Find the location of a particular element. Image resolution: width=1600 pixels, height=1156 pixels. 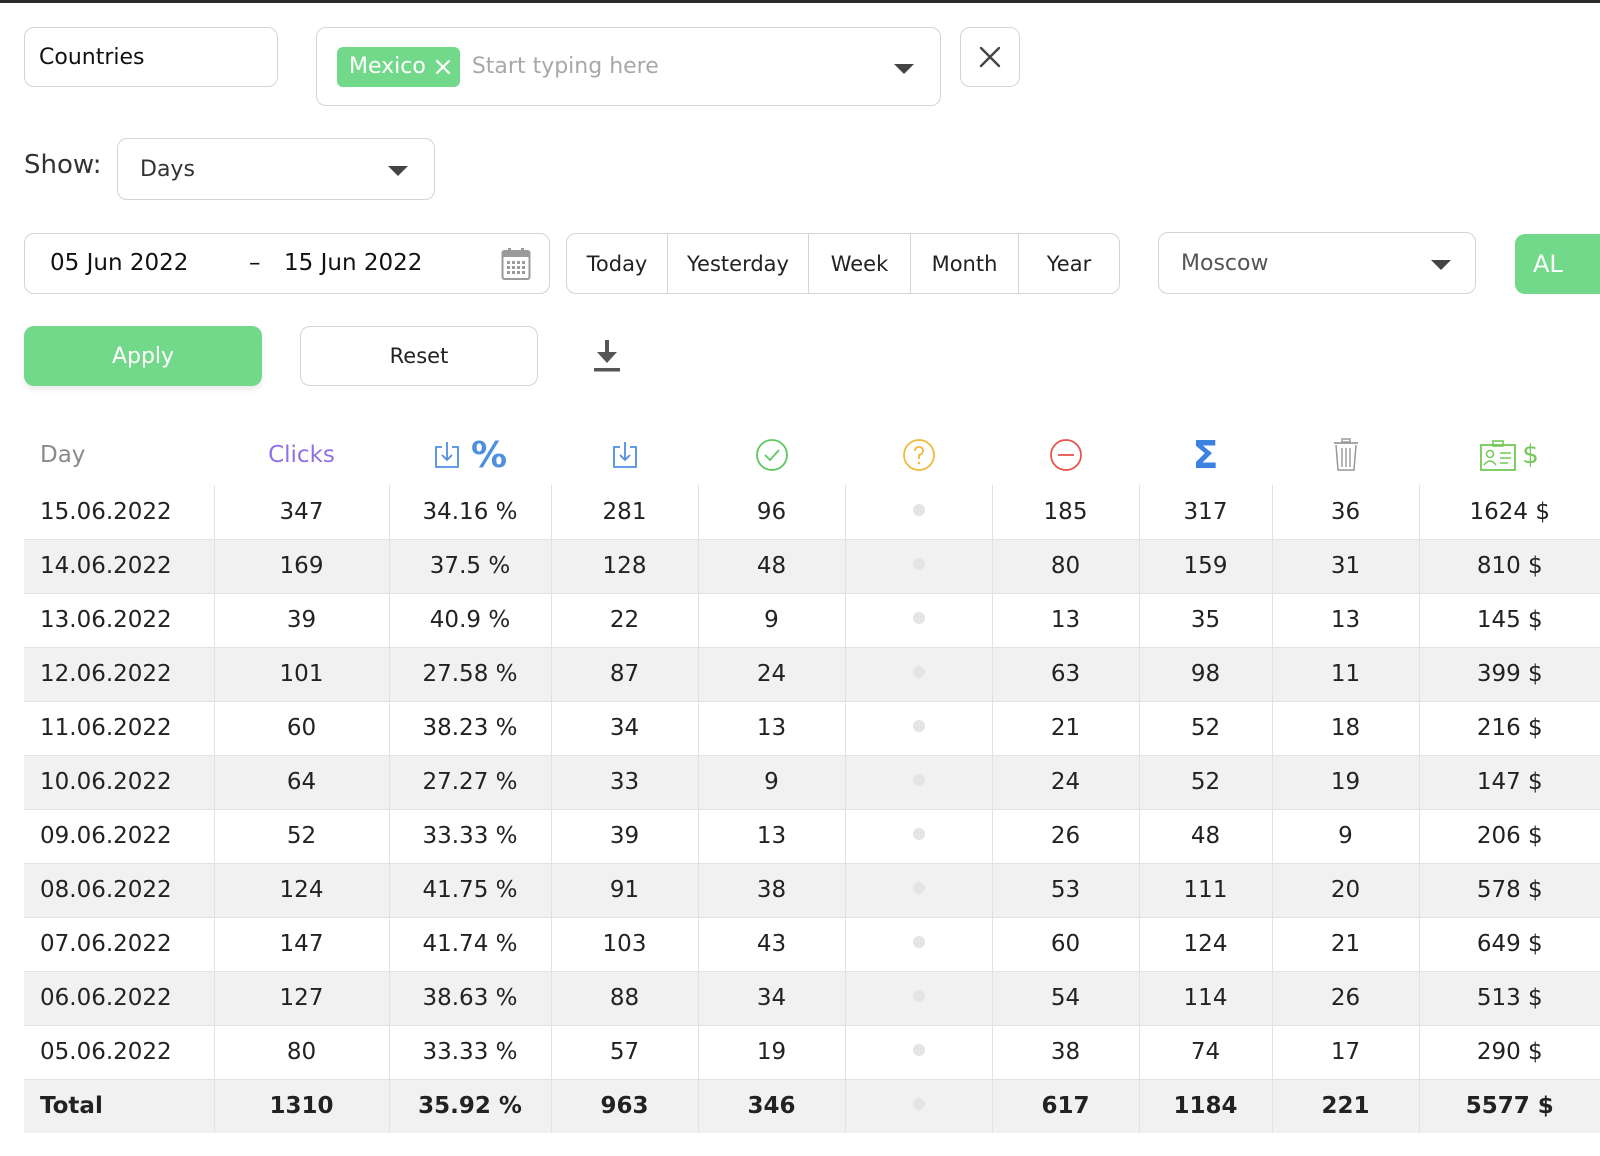

column-header-conversion-rate: % is located at coordinates (470, 455).